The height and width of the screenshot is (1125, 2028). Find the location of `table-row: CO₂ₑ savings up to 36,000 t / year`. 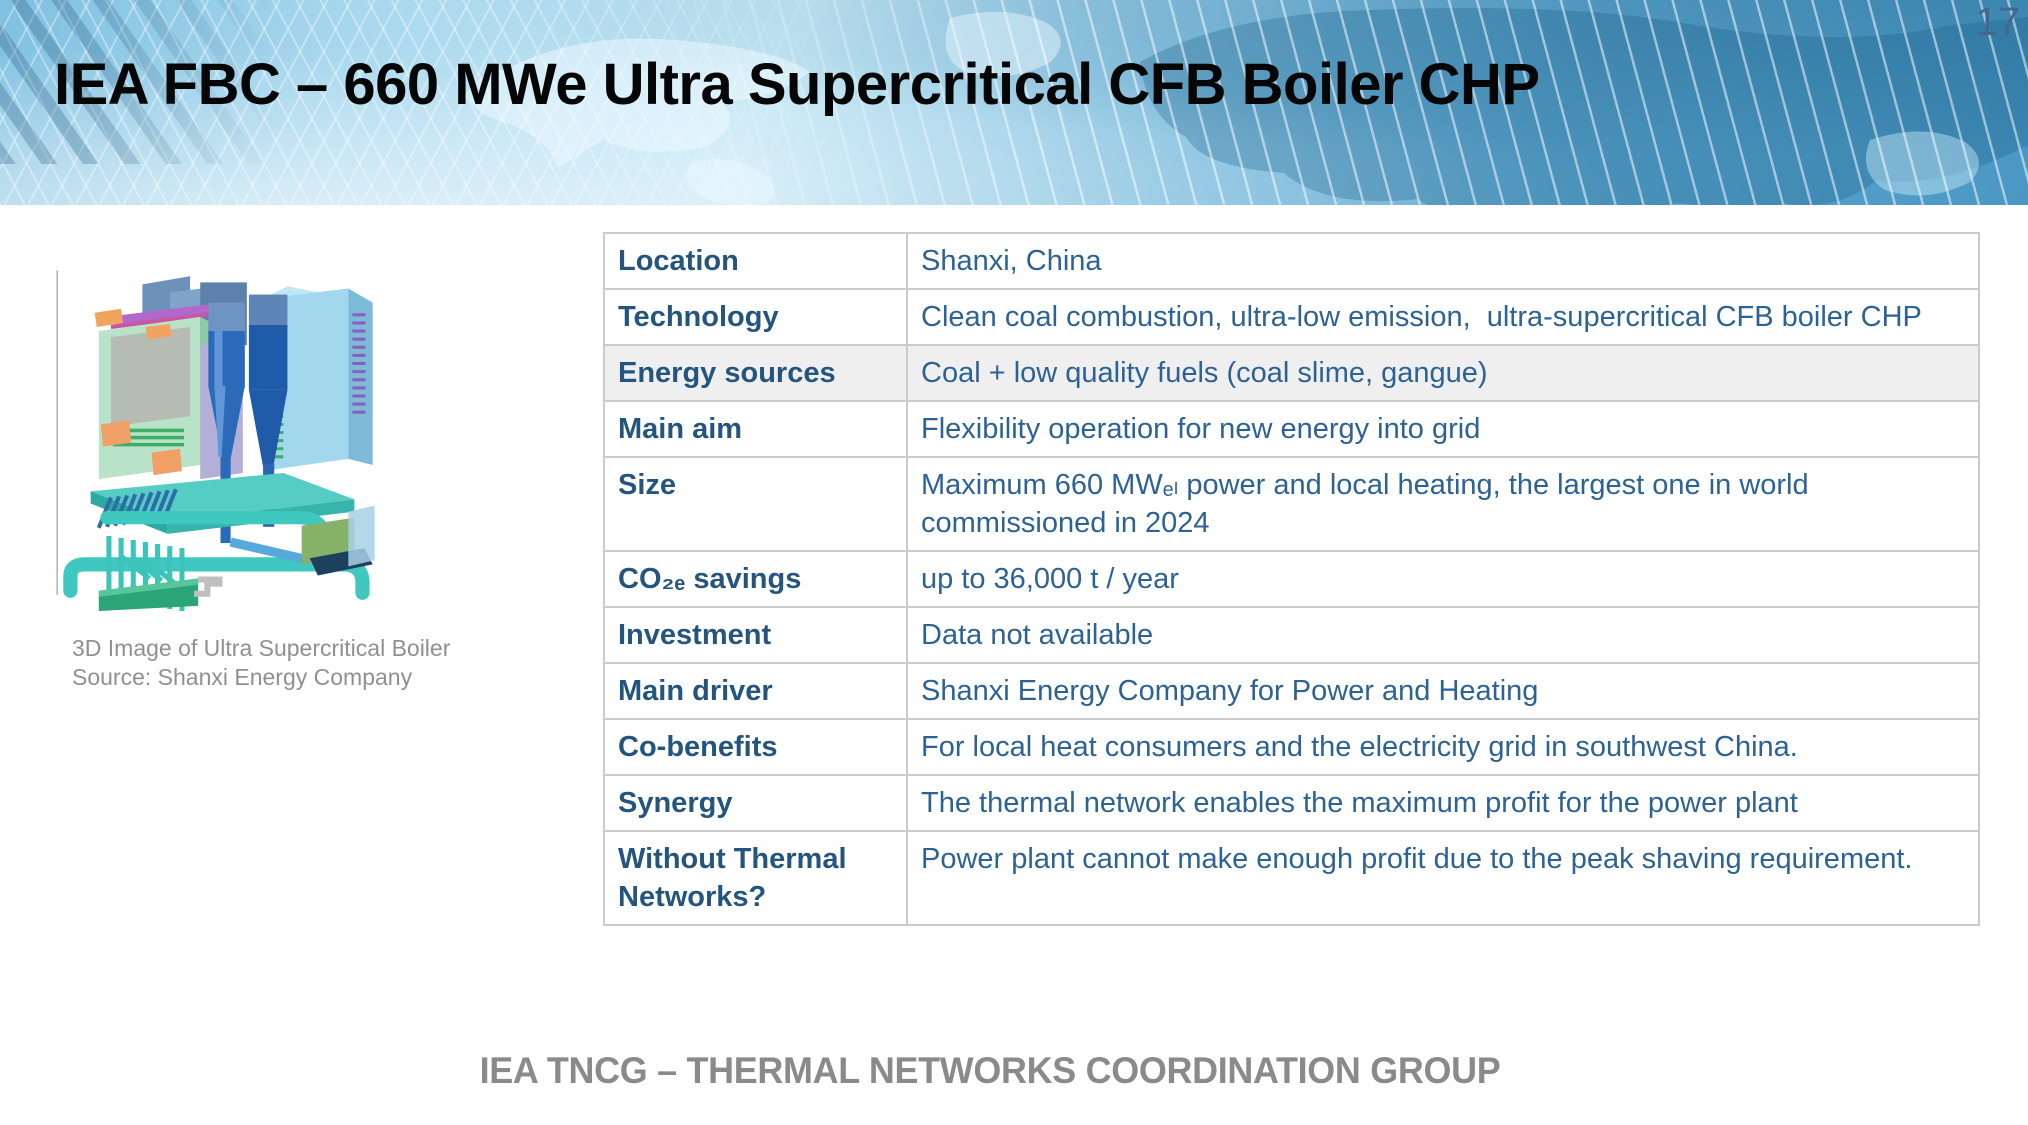

table-row: CO₂ₑ savings up to 36,000 t / year is located at coordinates (1291, 579).